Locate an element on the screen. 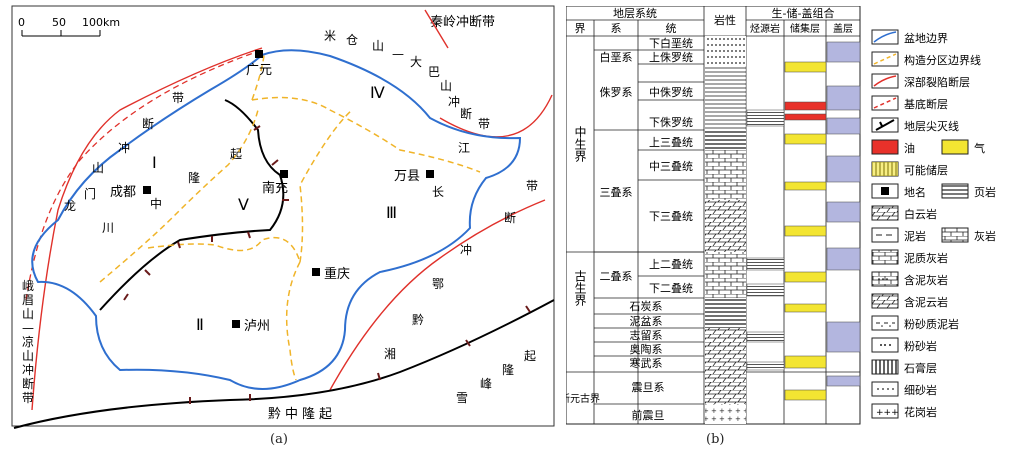  era-mesozoic: 中生界 is located at coordinates (580, 144).